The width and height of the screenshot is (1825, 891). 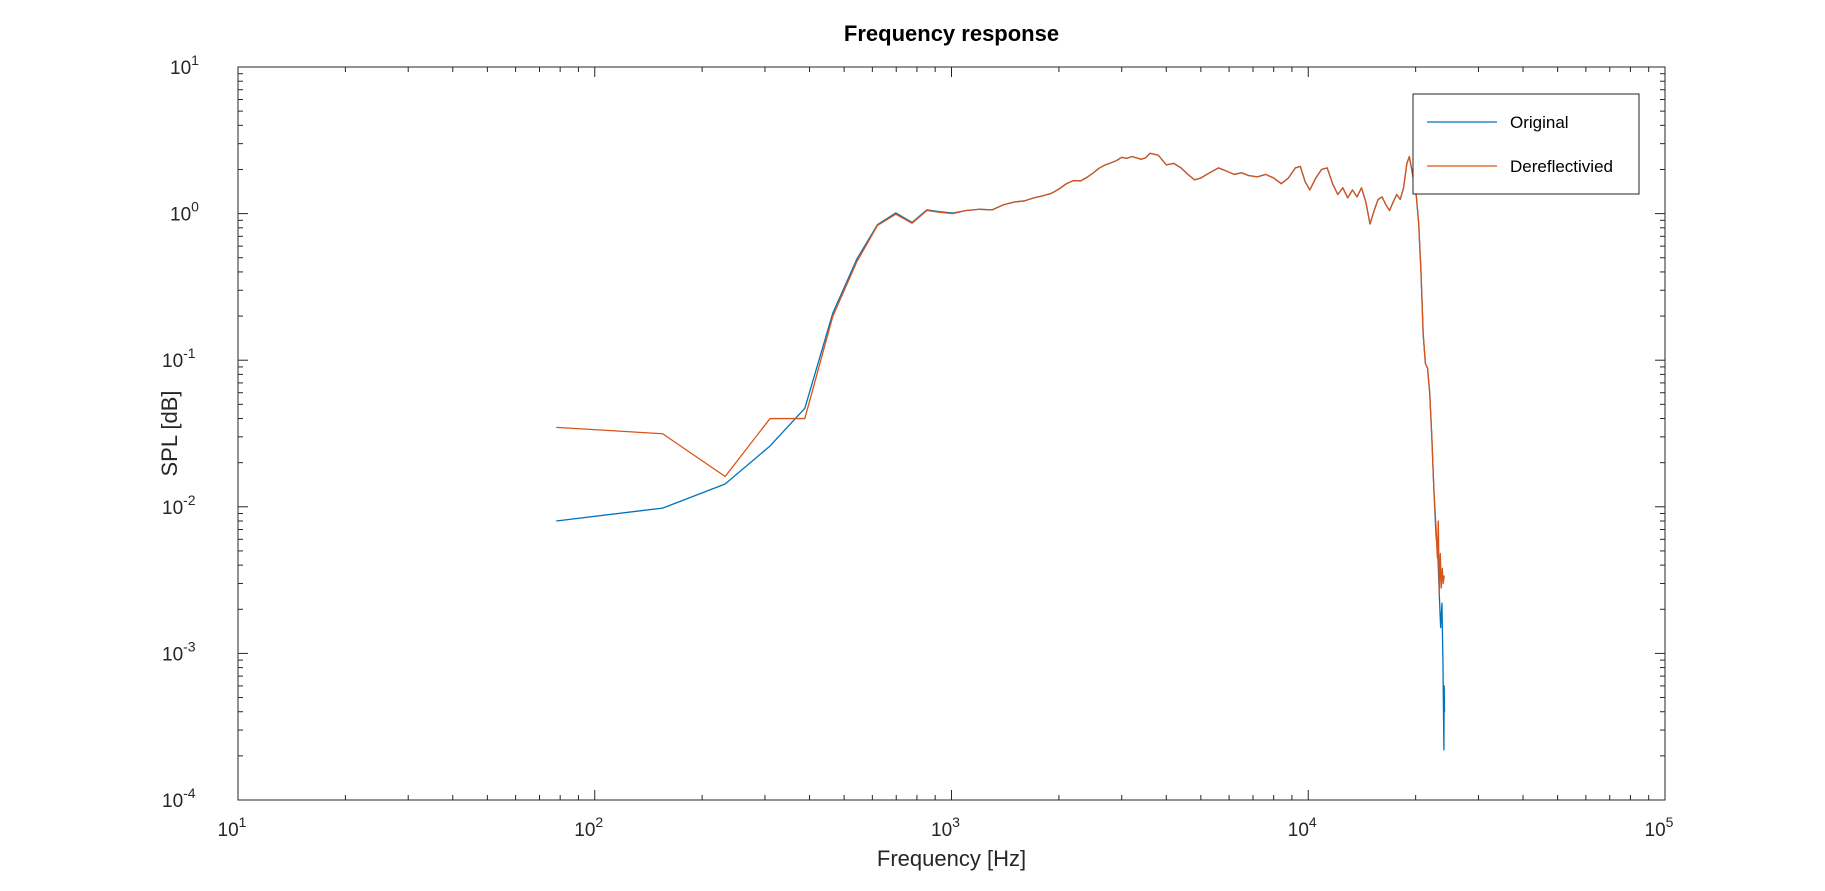 I want to click on y-tick-label: 10⁻², so click(x=179, y=505).